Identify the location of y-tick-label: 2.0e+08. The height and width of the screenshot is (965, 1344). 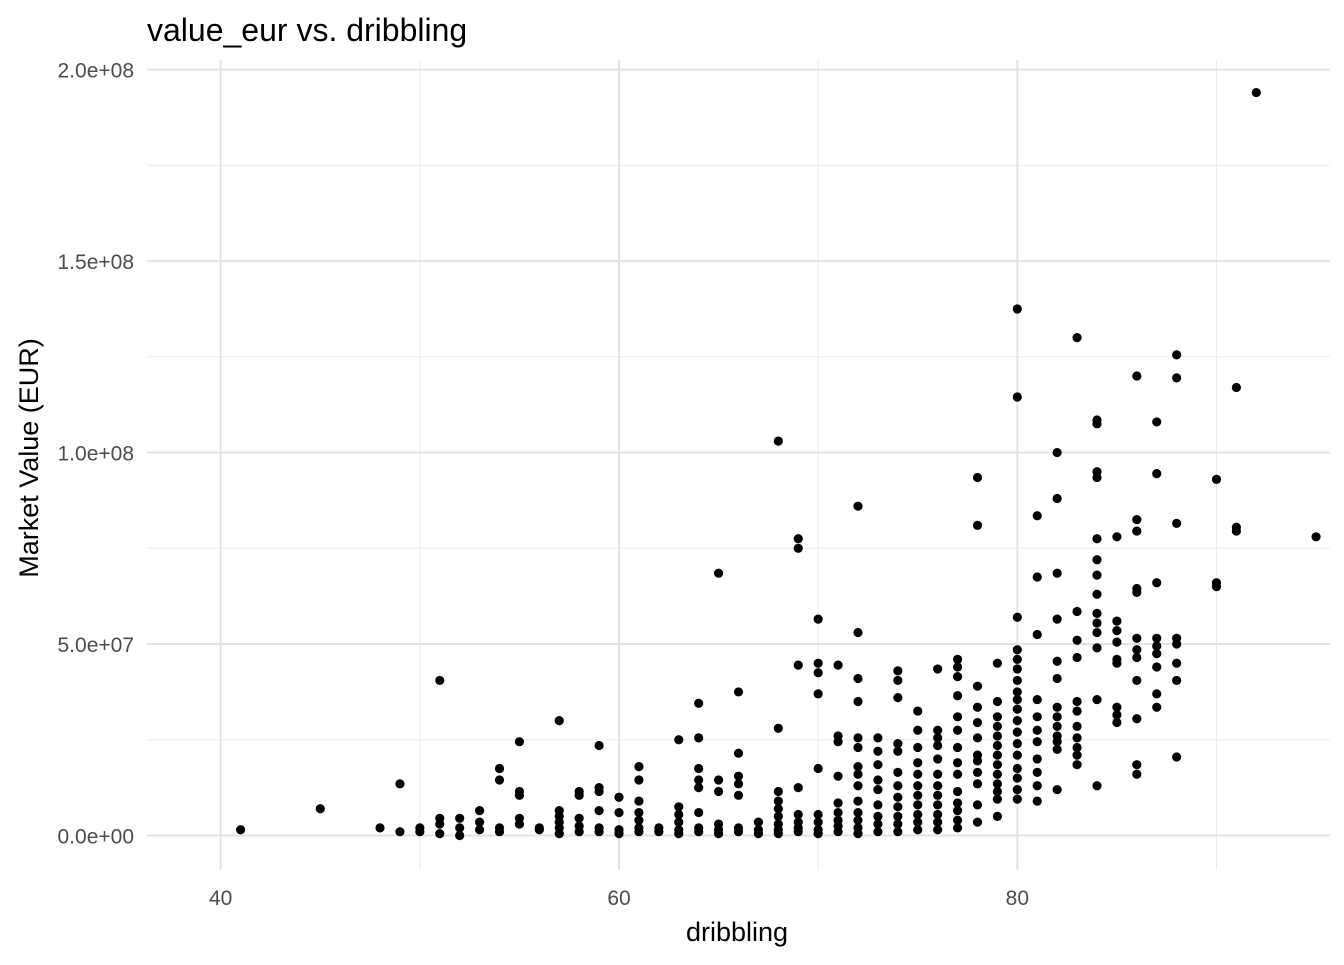
(96, 71).